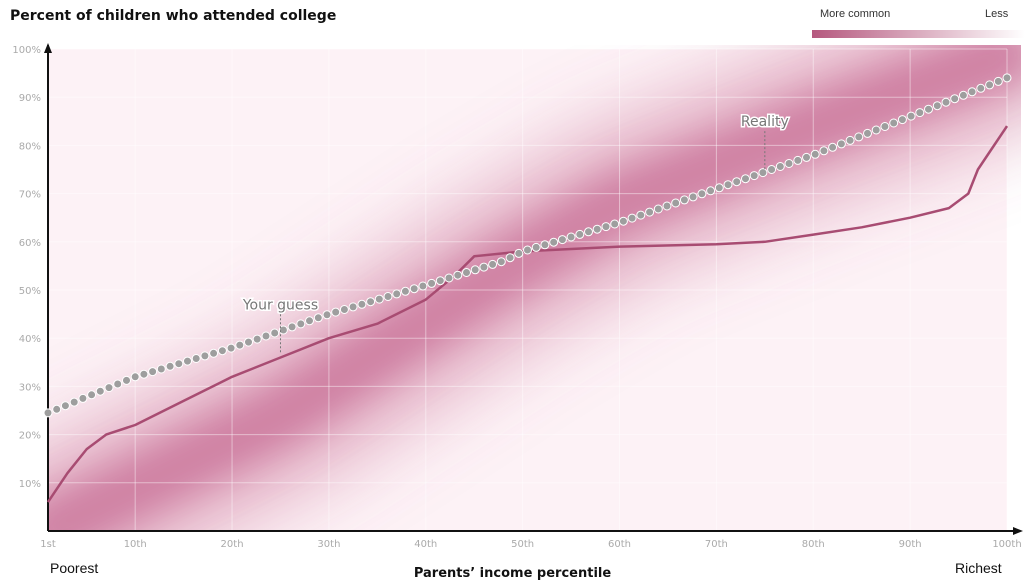 Image resolution: width=1025 pixels, height=585 pixels. I want to click on y-tick-label: 10%, so click(30, 484).